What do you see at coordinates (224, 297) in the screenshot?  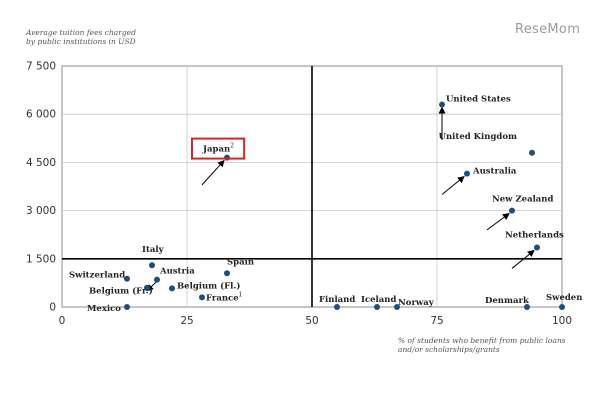 I see `label-france: France1` at bounding box center [224, 297].